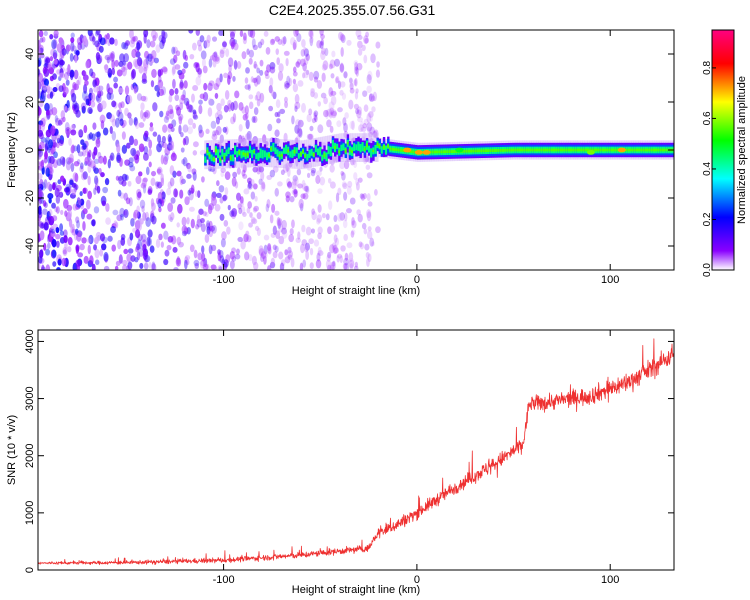  Describe the element at coordinates (610, 280) in the screenshot. I see `x-tick-label: 100` at that location.